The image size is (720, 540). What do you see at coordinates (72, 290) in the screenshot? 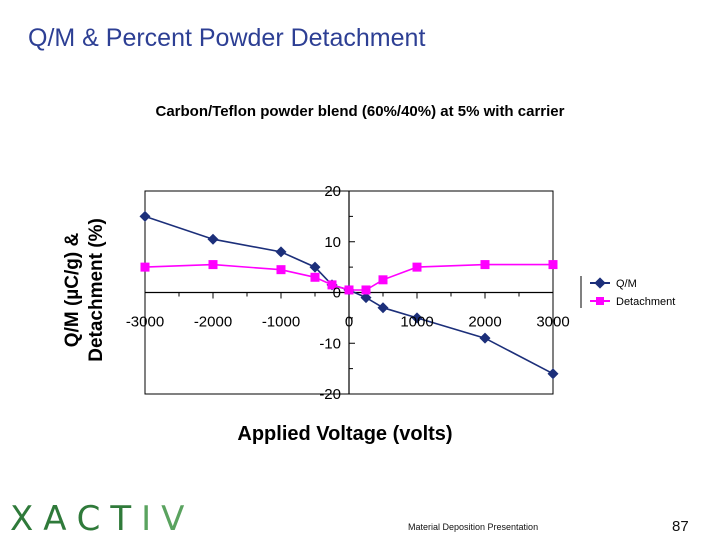
I see `y-axis-label-line1: Q/M (µC/g) &` at bounding box center [72, 290].